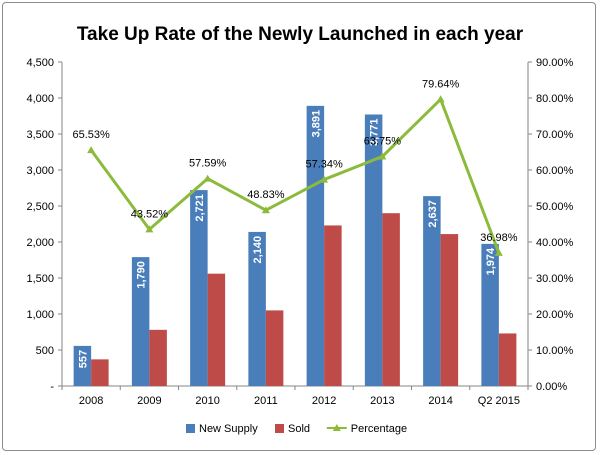 This screenshot has height=455, width=600. Describe the element at coordinates (555, 351) in the screenshot. I see `y-right-tick-label: 10.00%` at that location.